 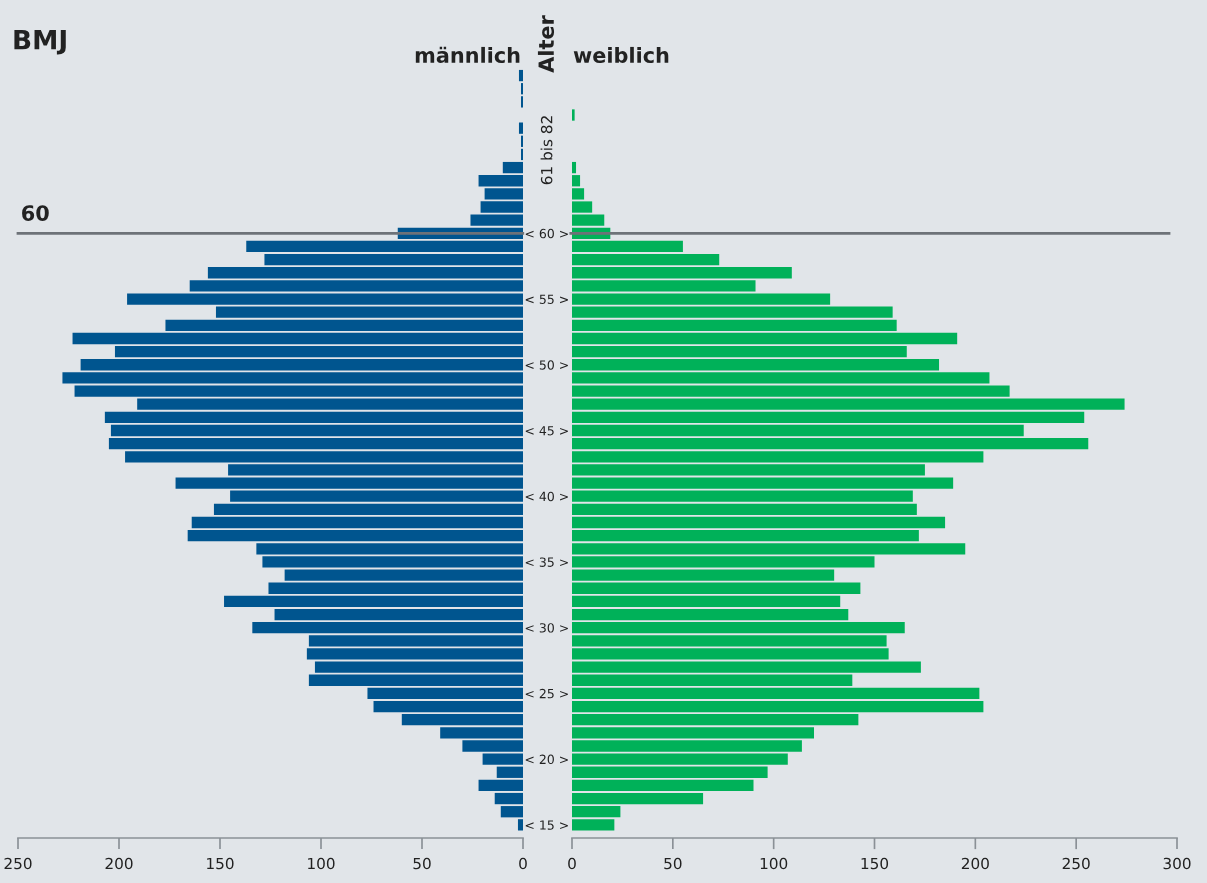 What do you see at coordinates (774, 863) in the screenshot?
I see `x-tick-label: 100` at bounding box center [774, 863].